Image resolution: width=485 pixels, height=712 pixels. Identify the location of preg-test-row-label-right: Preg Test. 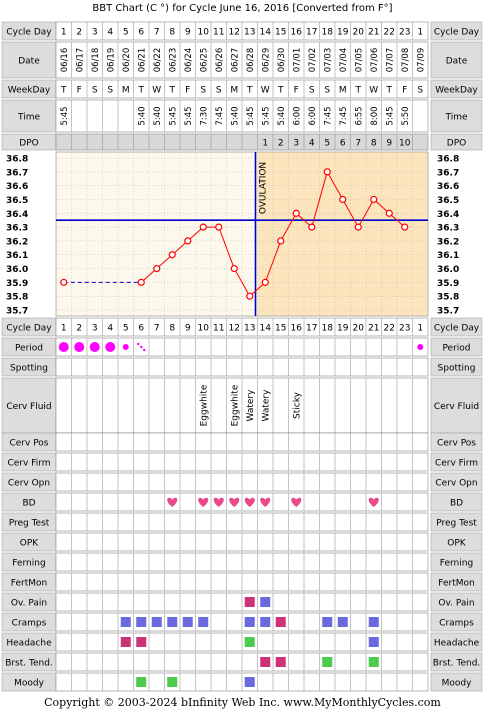
(456, 524).